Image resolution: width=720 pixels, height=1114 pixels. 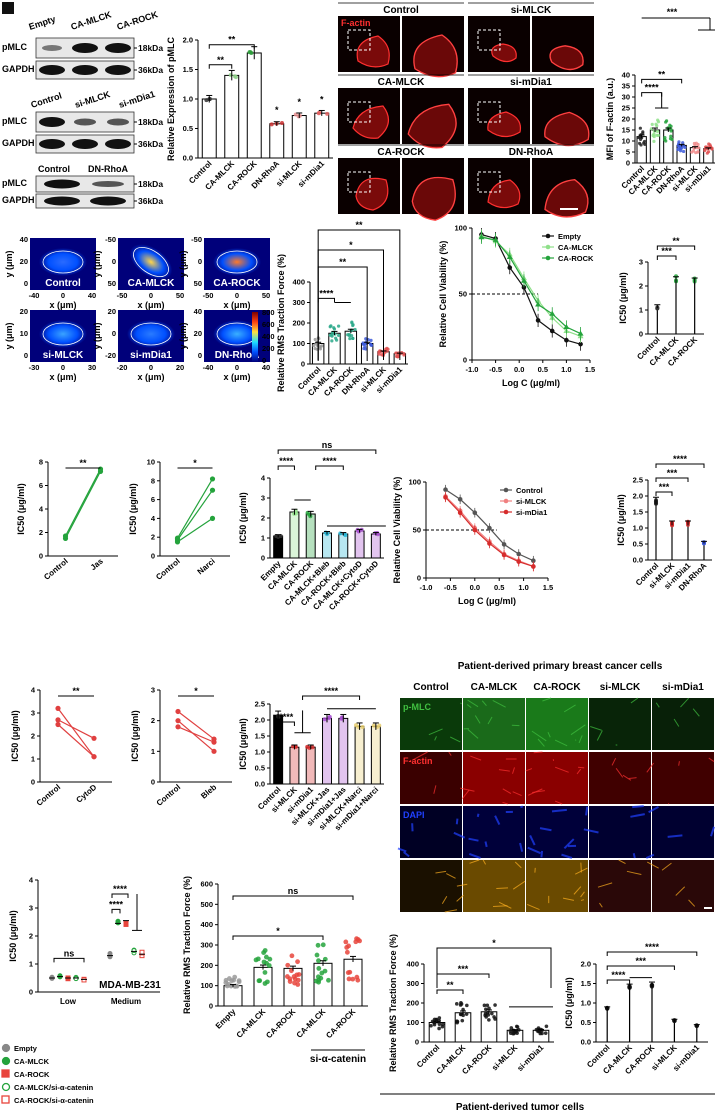 I want to click on x-tick-label: 0.0, so click(x=519, y=369).